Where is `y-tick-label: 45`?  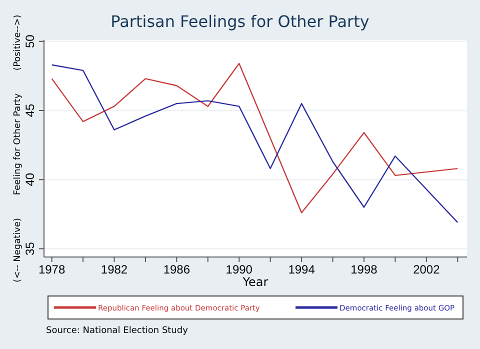
y-tick-label: 45 is located at coordinates (30, 110).